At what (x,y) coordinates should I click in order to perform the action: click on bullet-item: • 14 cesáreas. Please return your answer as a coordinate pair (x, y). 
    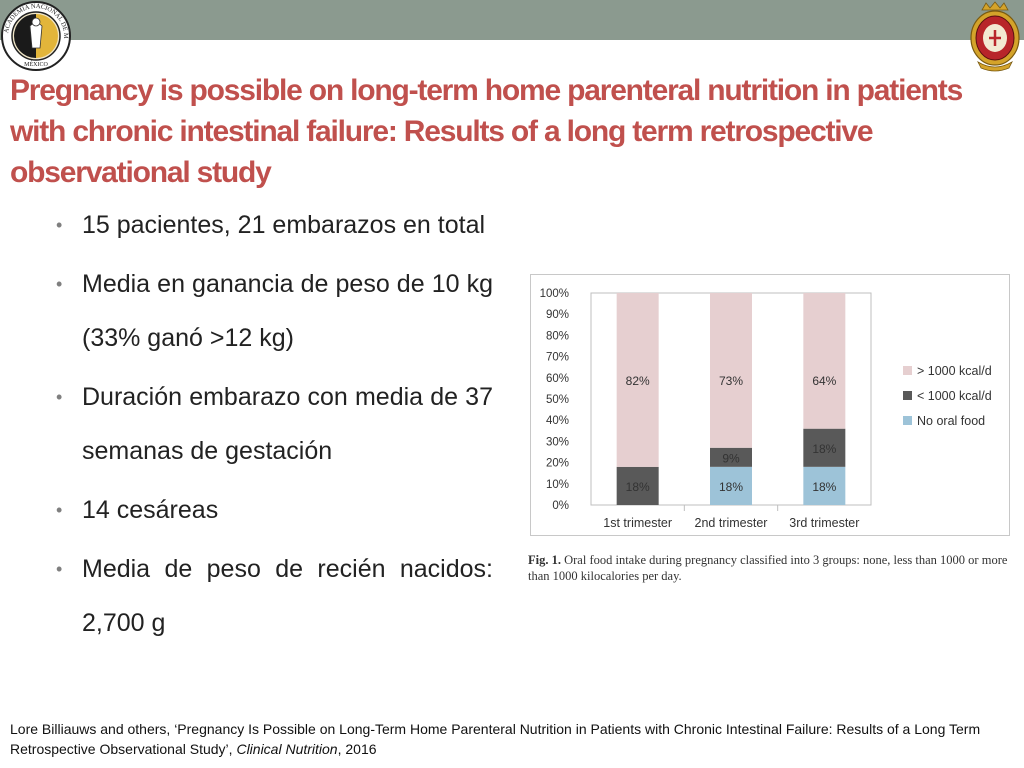
    Looking at the image, I should click on (274, 510).